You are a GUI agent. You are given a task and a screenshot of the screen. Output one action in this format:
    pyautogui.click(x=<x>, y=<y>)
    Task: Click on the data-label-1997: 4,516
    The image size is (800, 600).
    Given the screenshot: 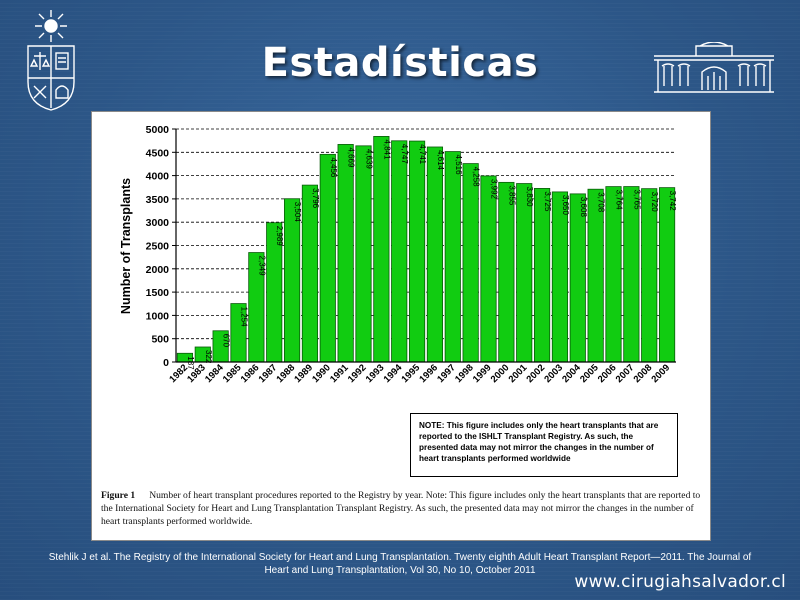 What is the action you would take?
    pyautogui.click(x=458, y=165)
    